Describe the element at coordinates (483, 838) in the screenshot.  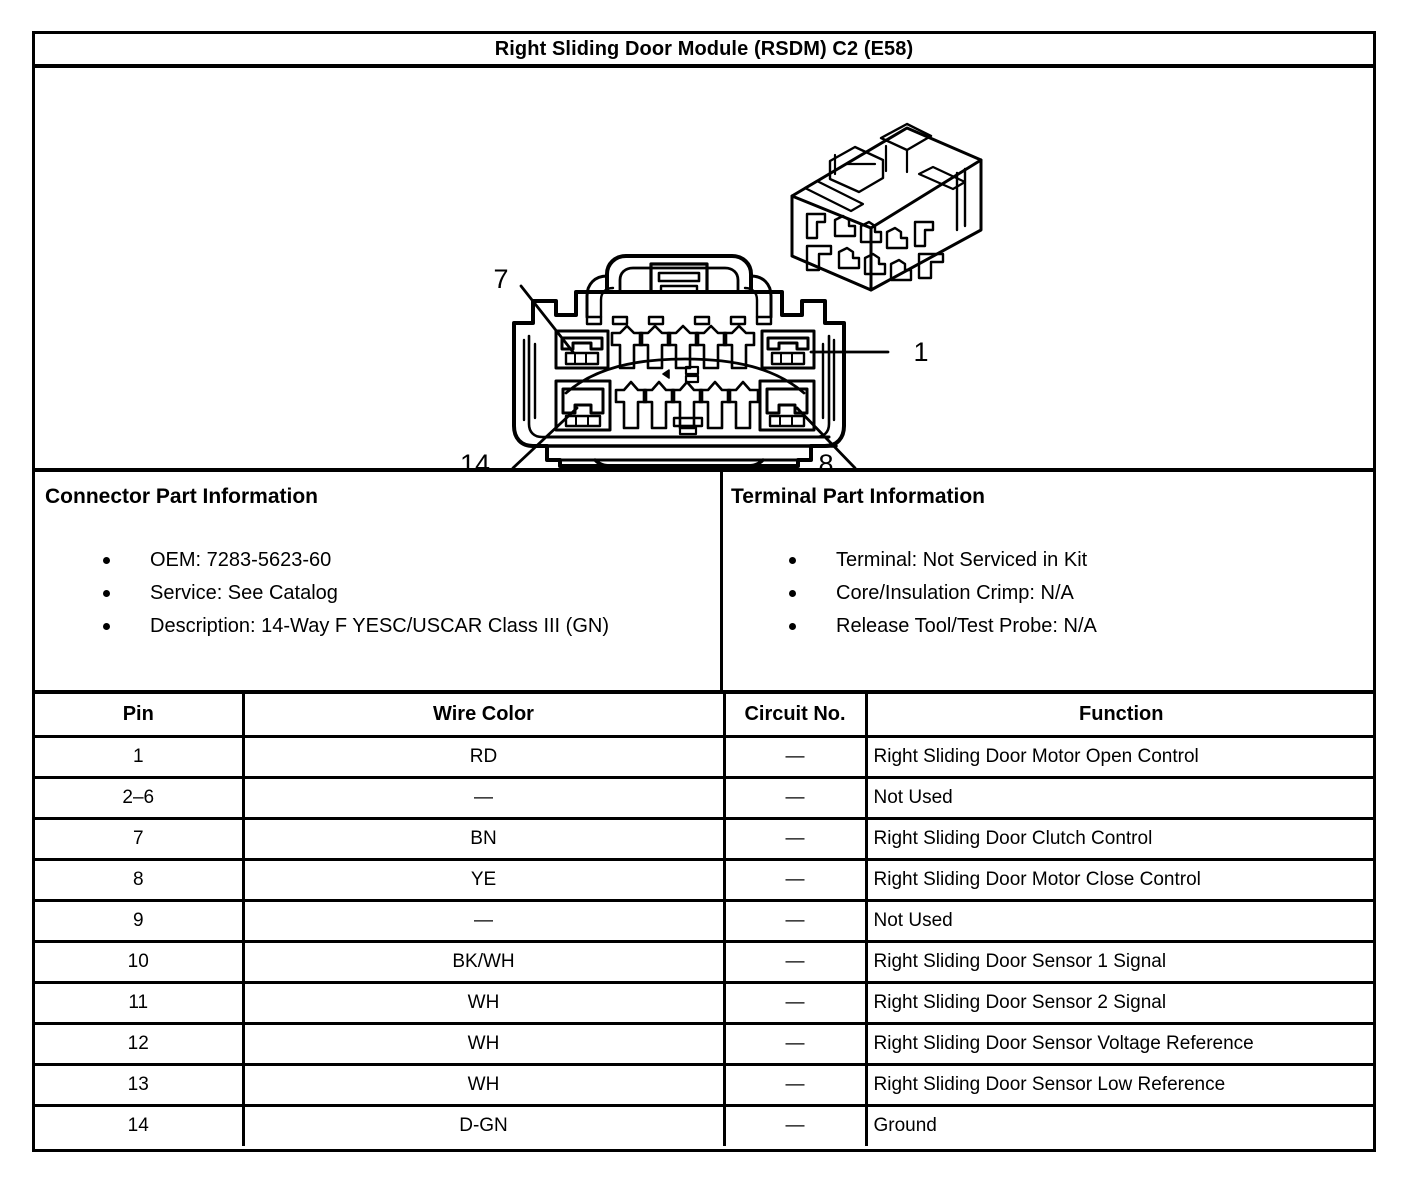
I see `cell-wire-color: BN` at that location.